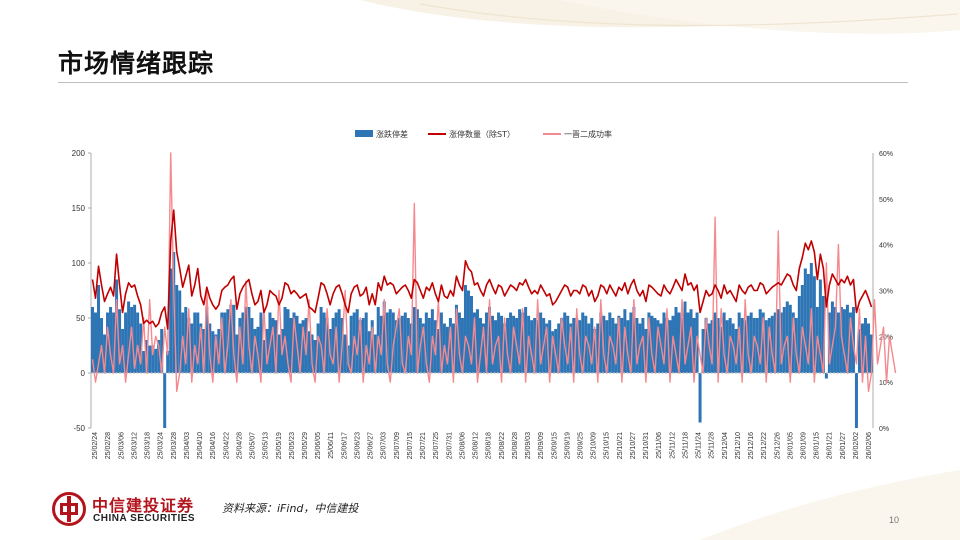 Image resolution: width=960 pixels, height=540 pixels. Describe the element at coordinates (633, 445) in the screenshot. I see `x-tick-label: 25/10/27` at that location.